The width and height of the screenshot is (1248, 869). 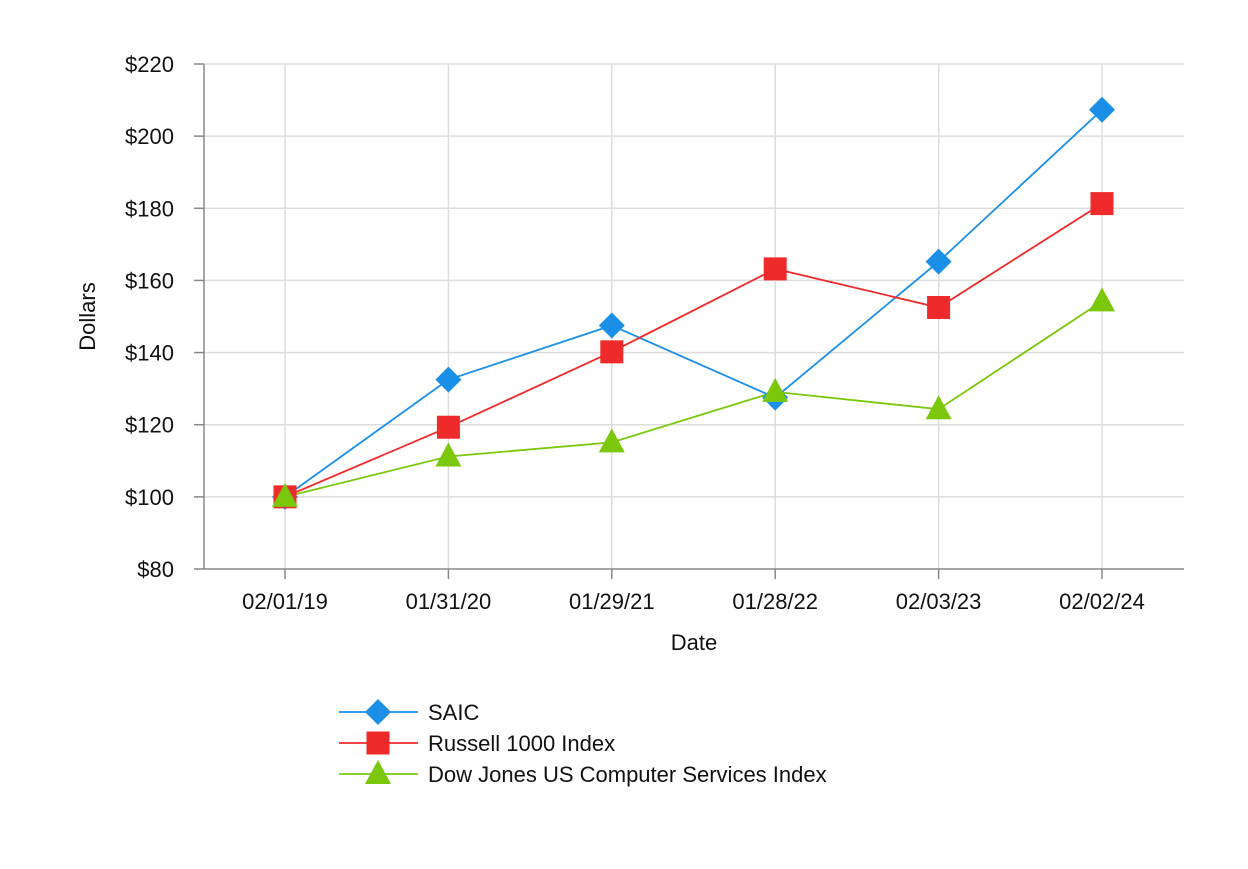 I want to click on y-tick-label: $160, so click(x=149, y=280).